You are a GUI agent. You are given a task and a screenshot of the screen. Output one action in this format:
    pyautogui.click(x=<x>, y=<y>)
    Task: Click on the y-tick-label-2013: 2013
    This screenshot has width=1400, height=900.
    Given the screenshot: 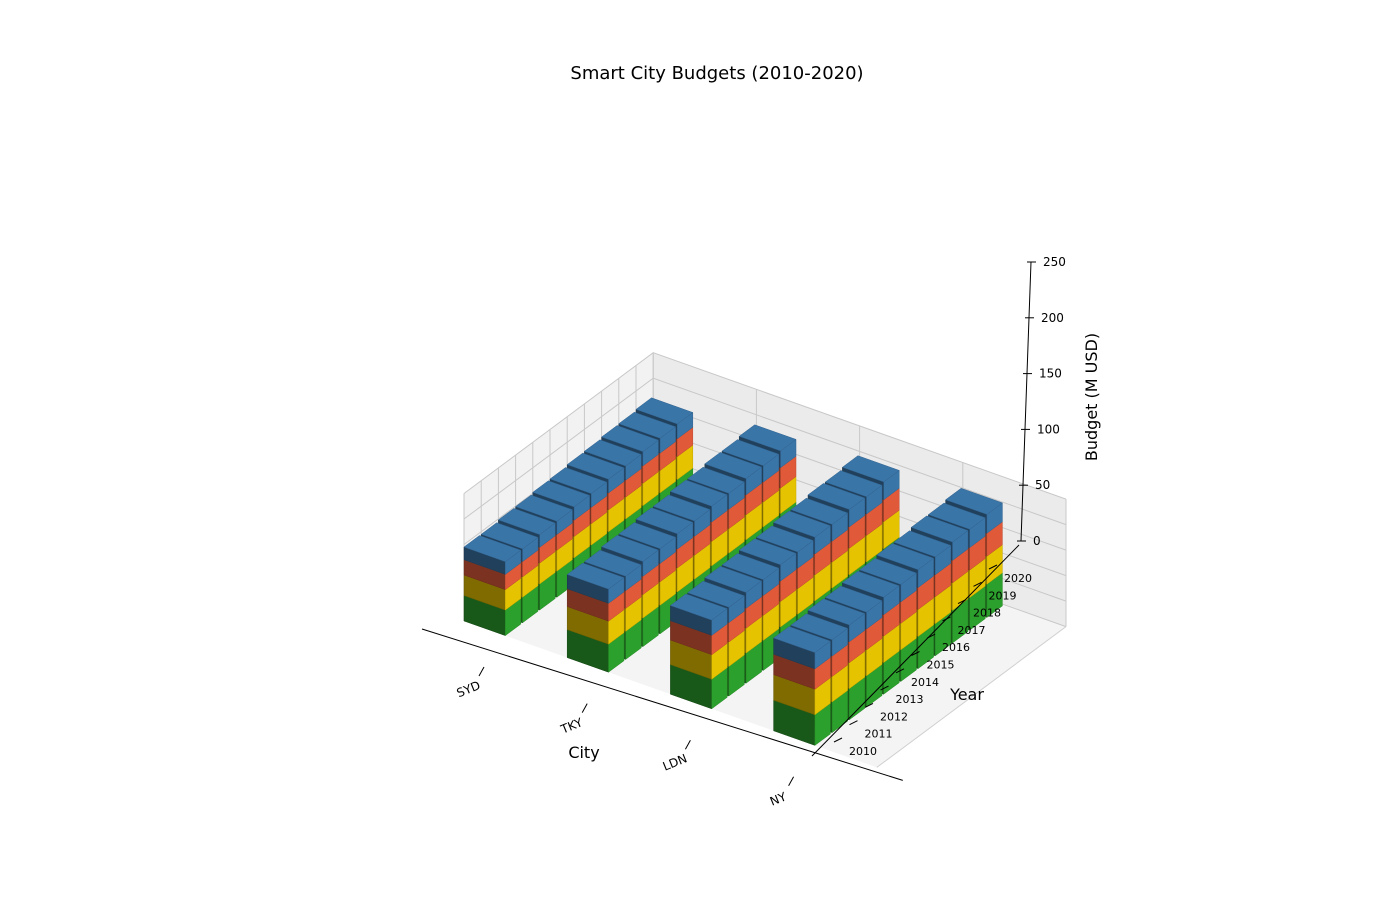 What is the action you would take?
    pyautogui.click(x=910, y=699)
    